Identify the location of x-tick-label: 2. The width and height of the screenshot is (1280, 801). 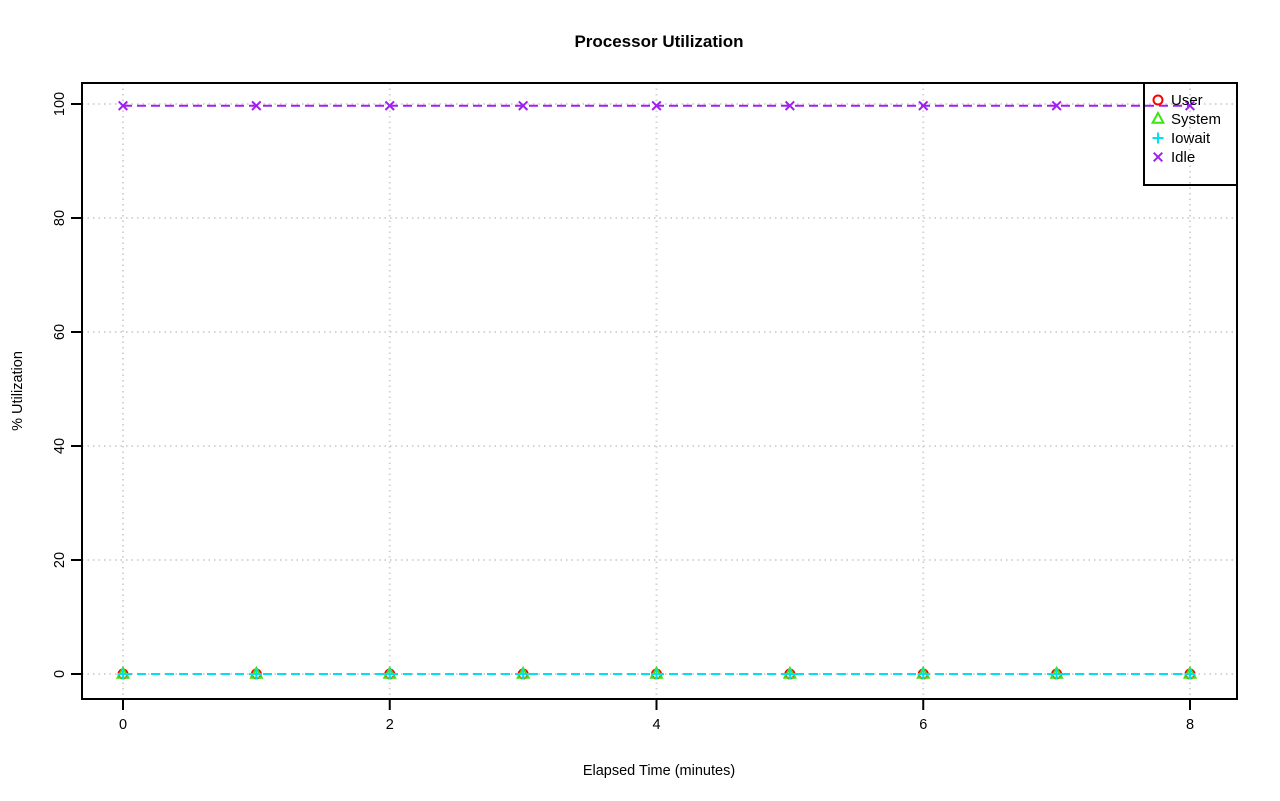
(390, 725).